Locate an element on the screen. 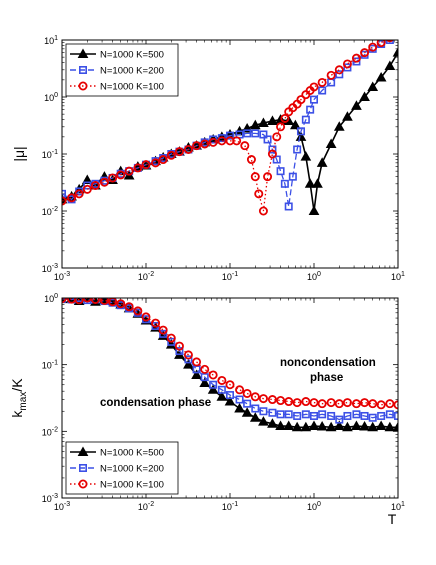  y-tick-label: 10⁻² is located at coordinates (50, 431).